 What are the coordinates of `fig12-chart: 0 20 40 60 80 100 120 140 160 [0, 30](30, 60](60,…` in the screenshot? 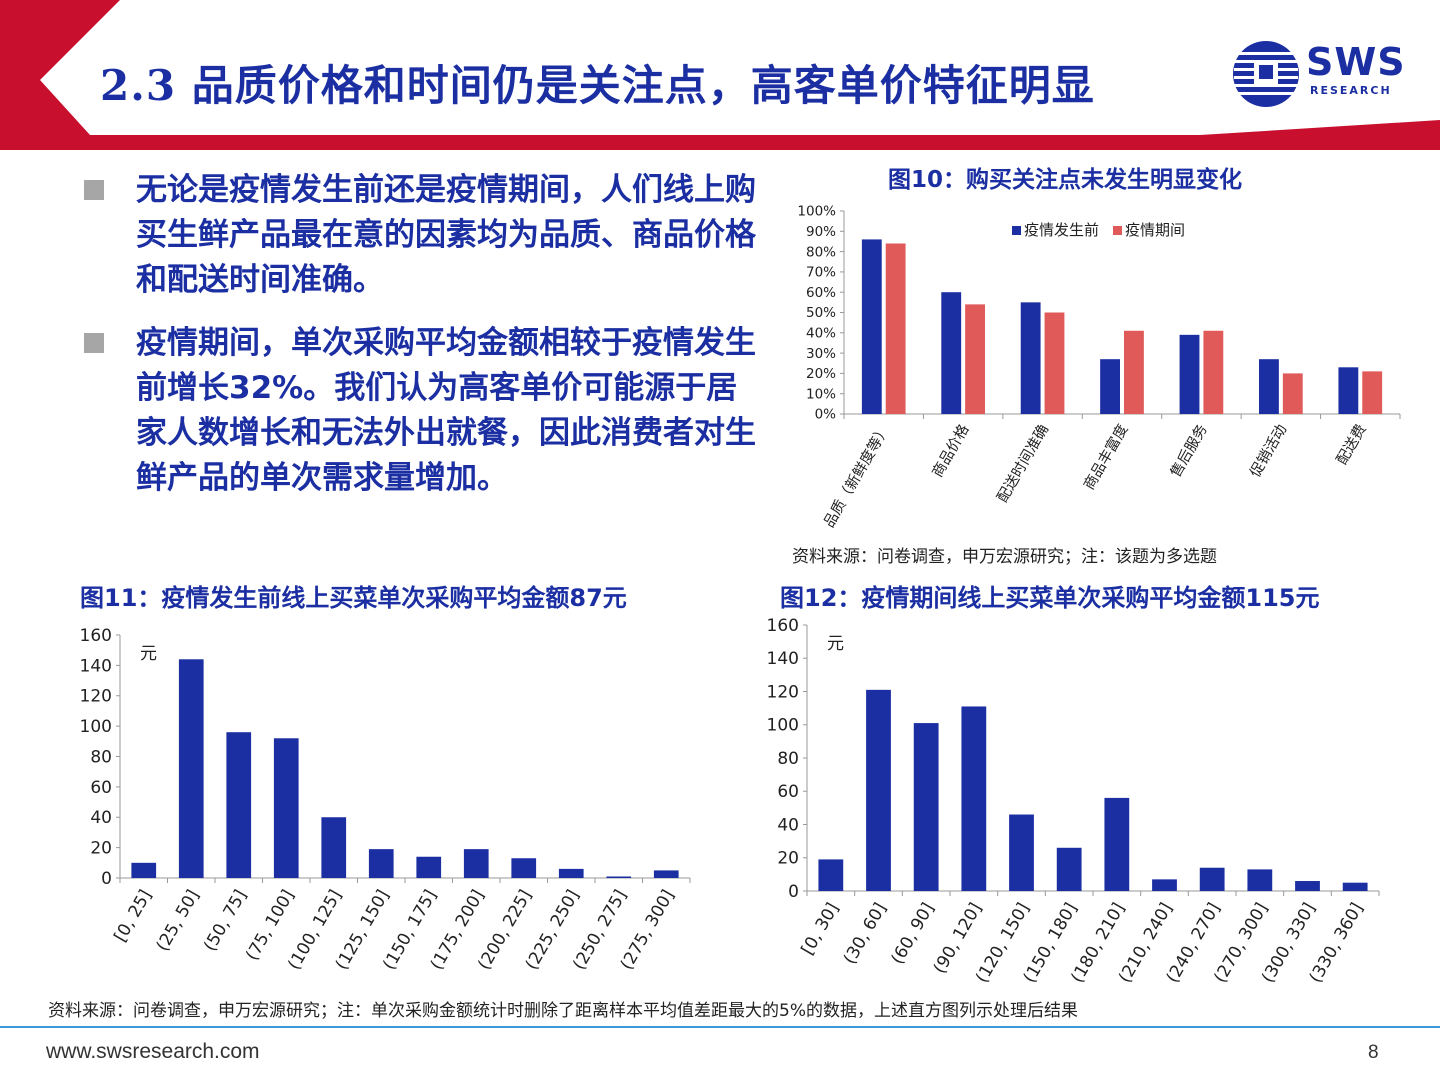 It's located at (1073, 801).